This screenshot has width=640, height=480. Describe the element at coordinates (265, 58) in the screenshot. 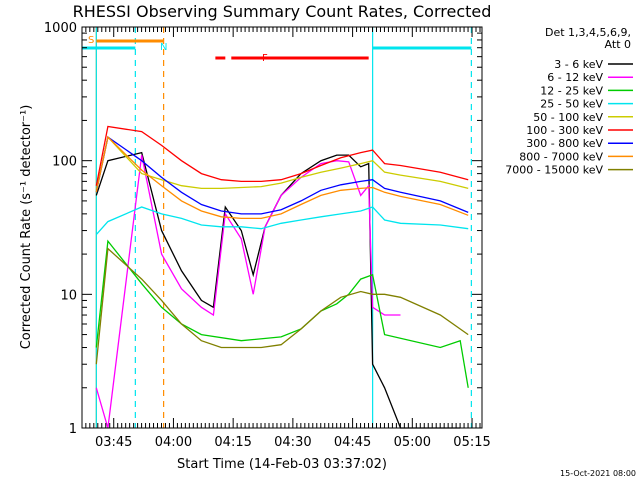

I see `annotation-flare: F` at that location.